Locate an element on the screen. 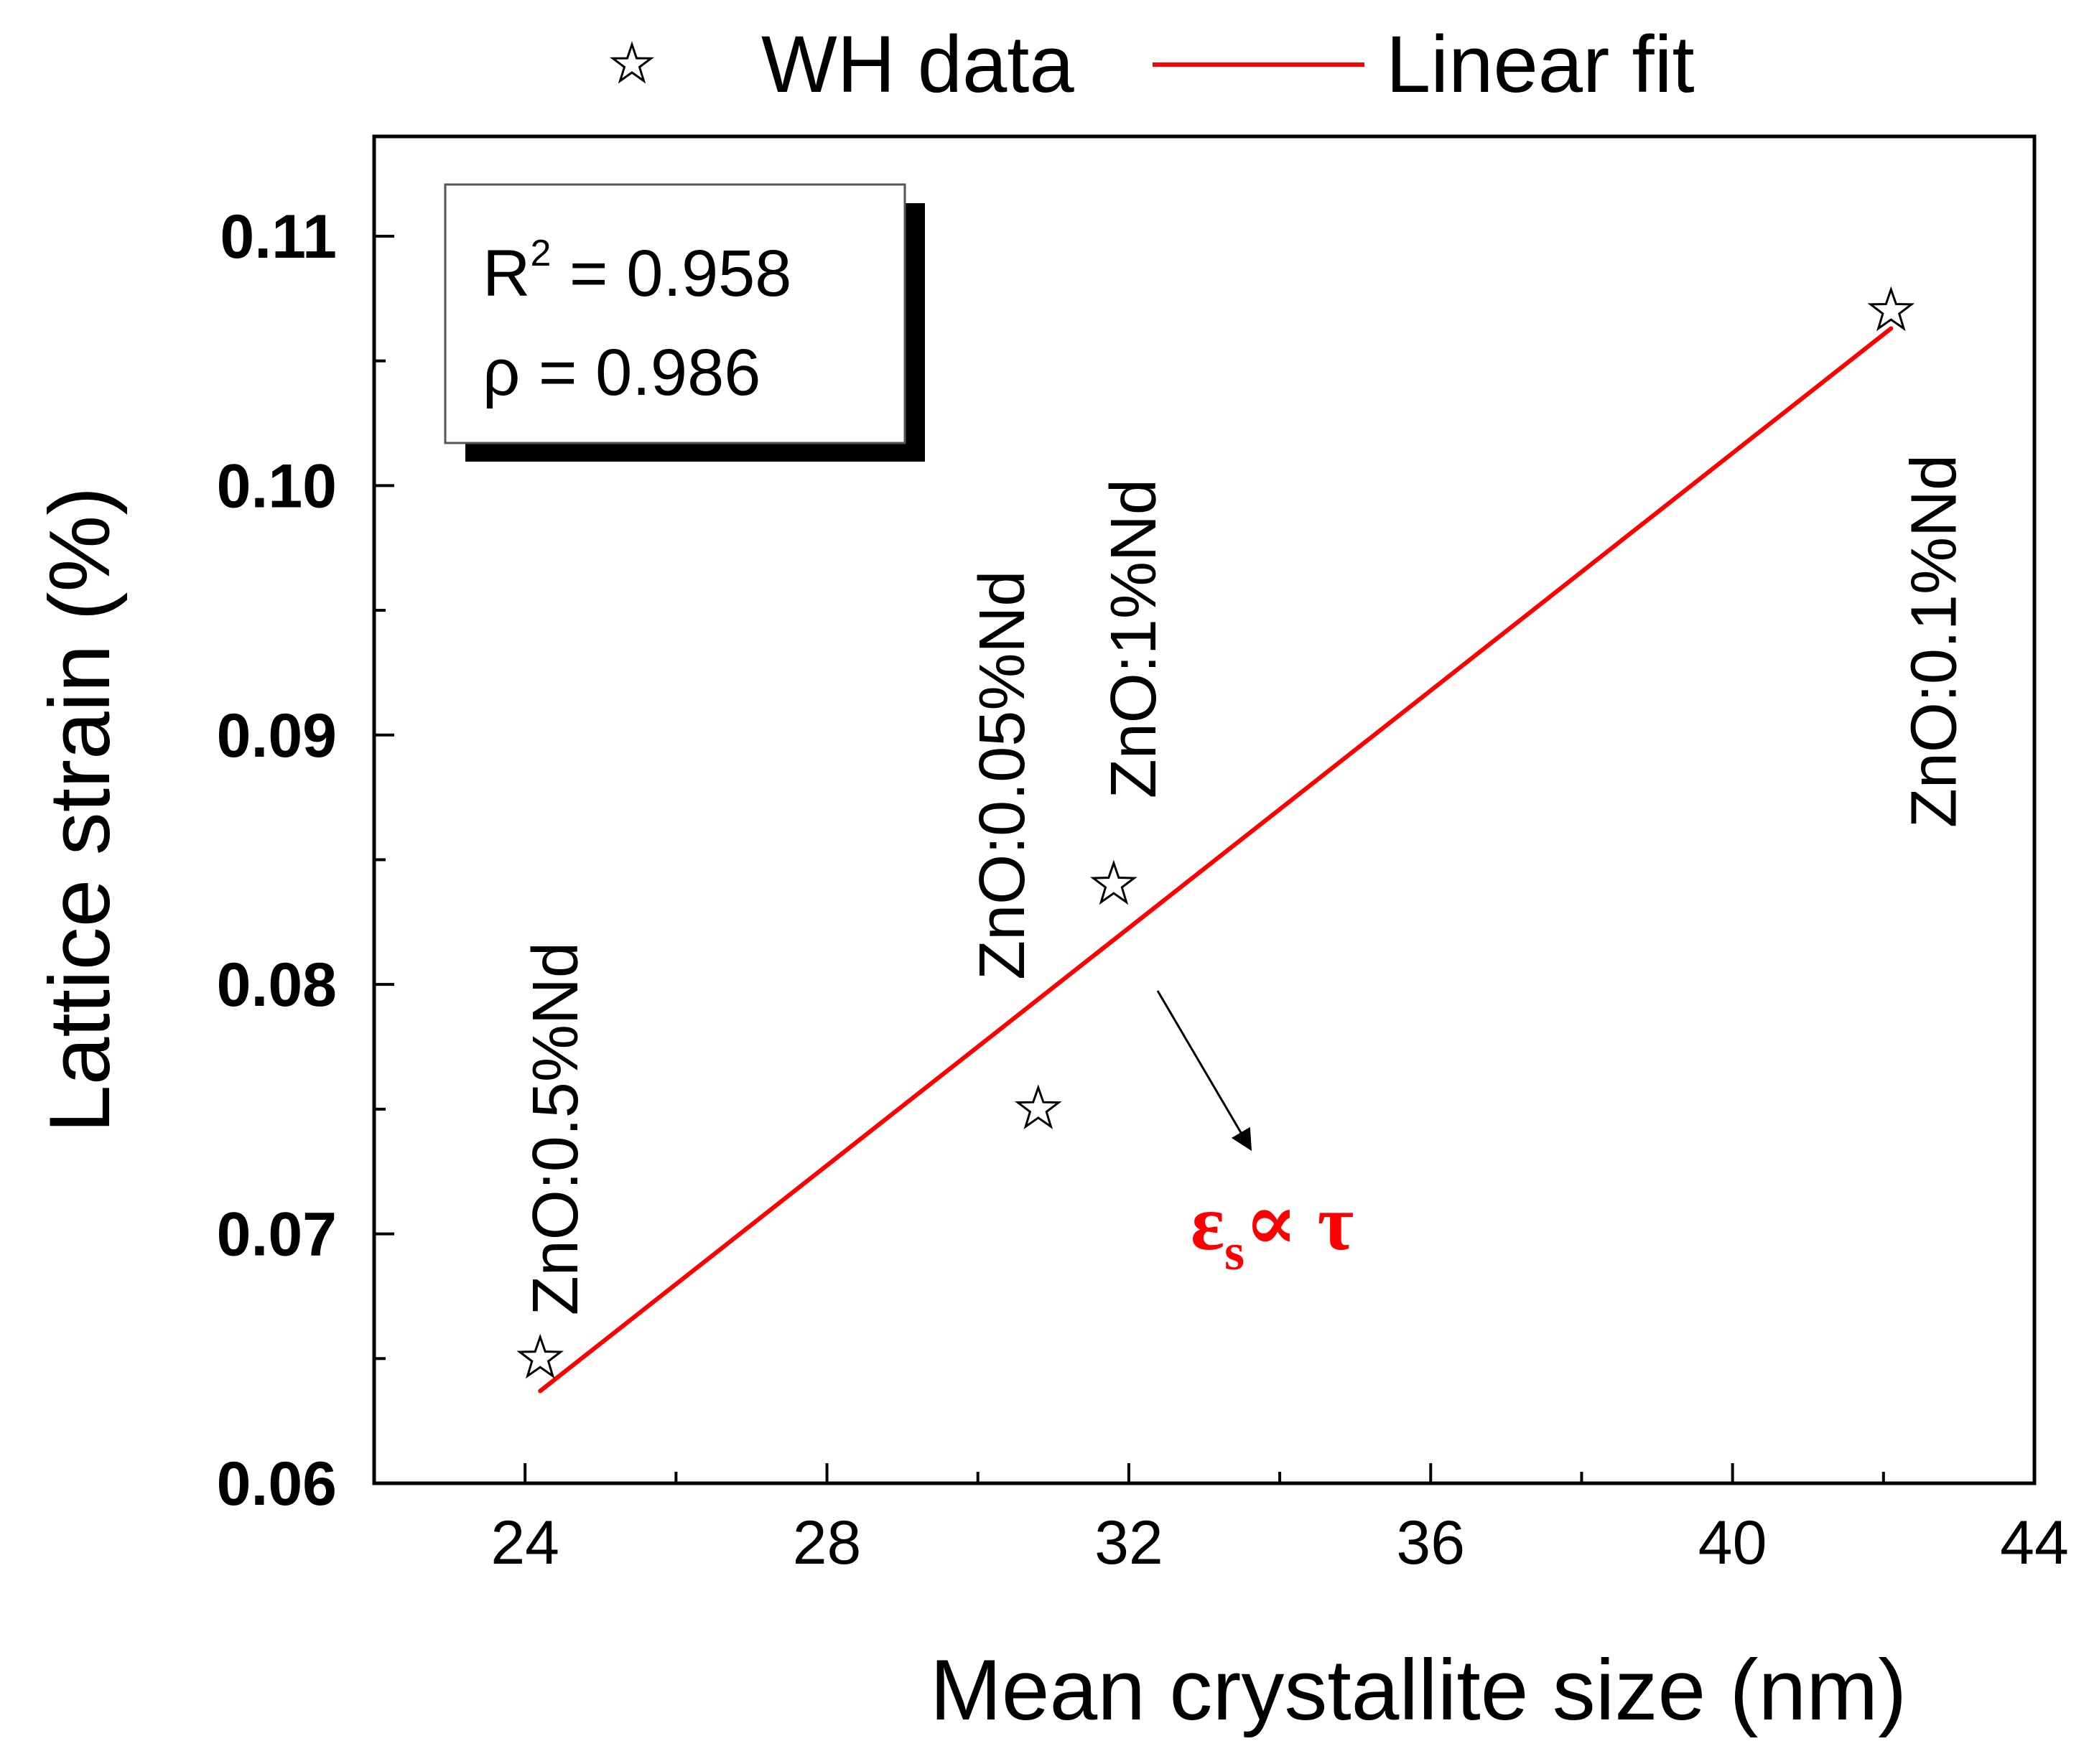 The image size is (2089, 1764). formula-subscript: s is located at coordinates (1234, 1252).